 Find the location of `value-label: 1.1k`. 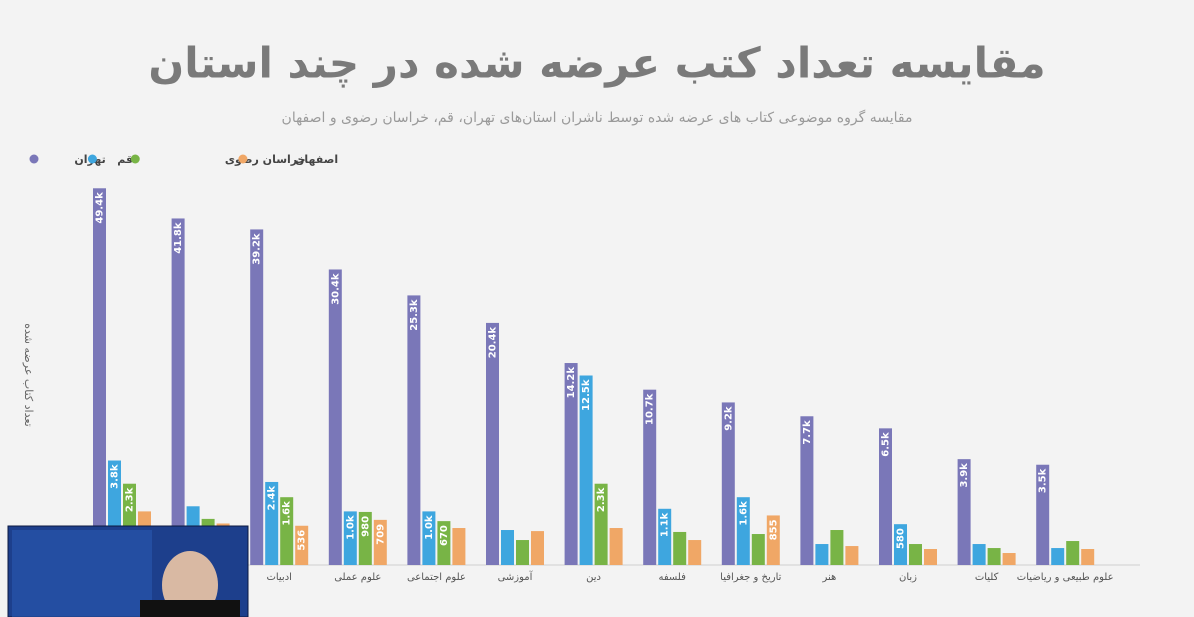

value-label: 1.1k is located at coordinates (665, 524).